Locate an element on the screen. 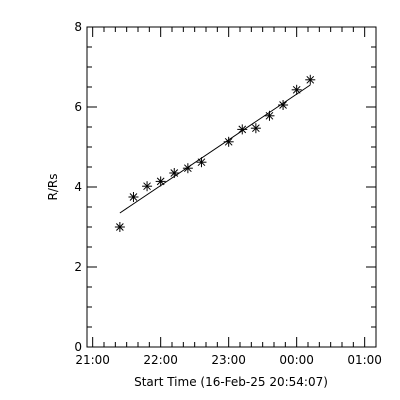  x-tick-labels: 21:00 22:00 23:00 00:00 01:00 is located at coordinates (228, 360).